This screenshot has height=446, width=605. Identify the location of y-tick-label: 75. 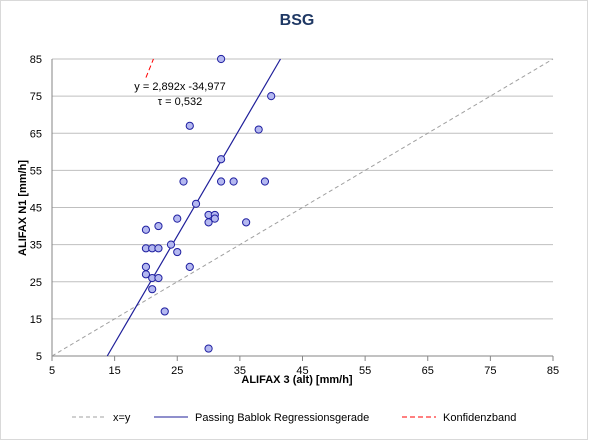
(36, 97).